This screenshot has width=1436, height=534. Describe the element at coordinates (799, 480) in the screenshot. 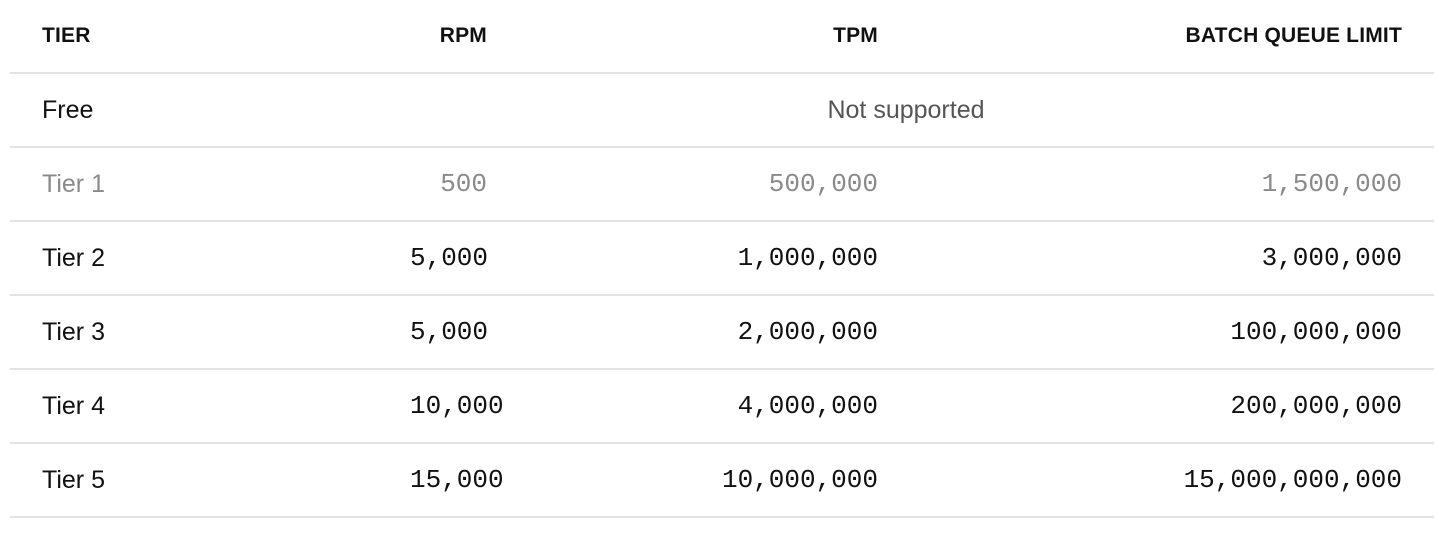

I see `tpm-value: 10,000,000` at that location.